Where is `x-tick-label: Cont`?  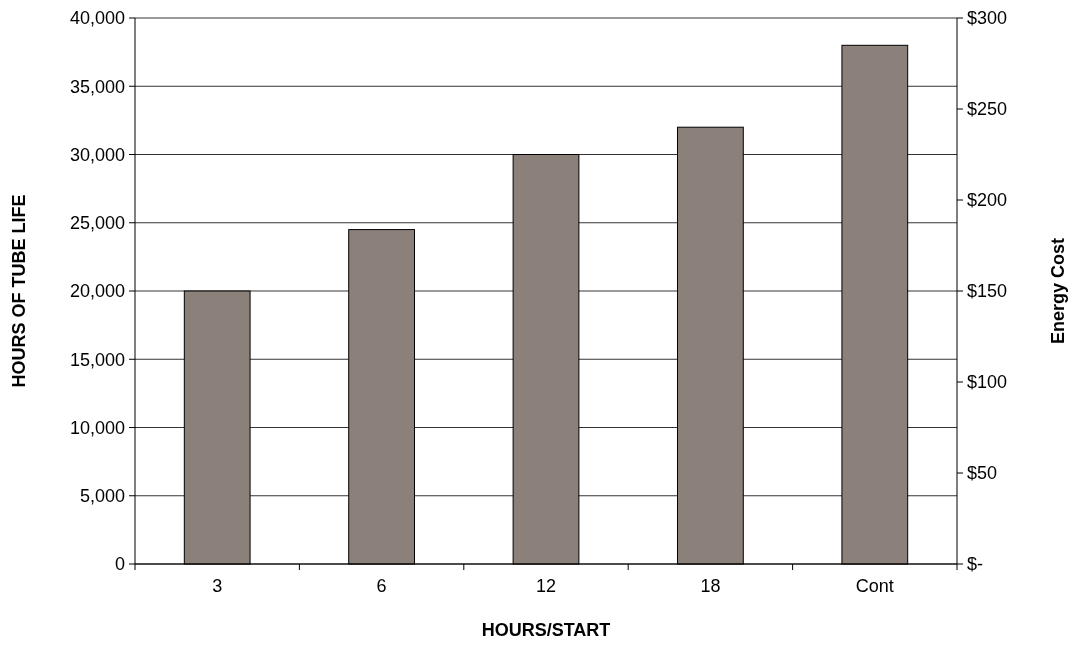
x-tick-label: Cont is located at coordinates (874, 586).